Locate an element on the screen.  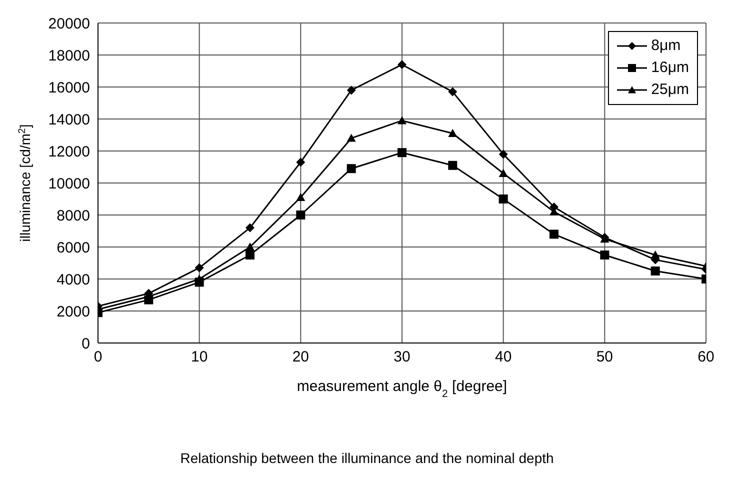
y-tick-label: 18000 is located at coordinates (69, 55).